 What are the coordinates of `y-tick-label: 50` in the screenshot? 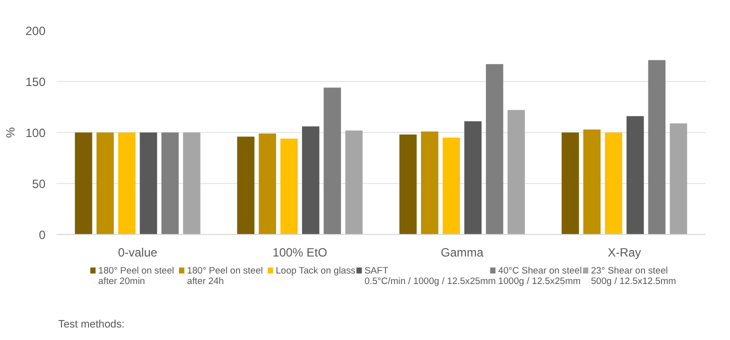 It's located at (39, 184).